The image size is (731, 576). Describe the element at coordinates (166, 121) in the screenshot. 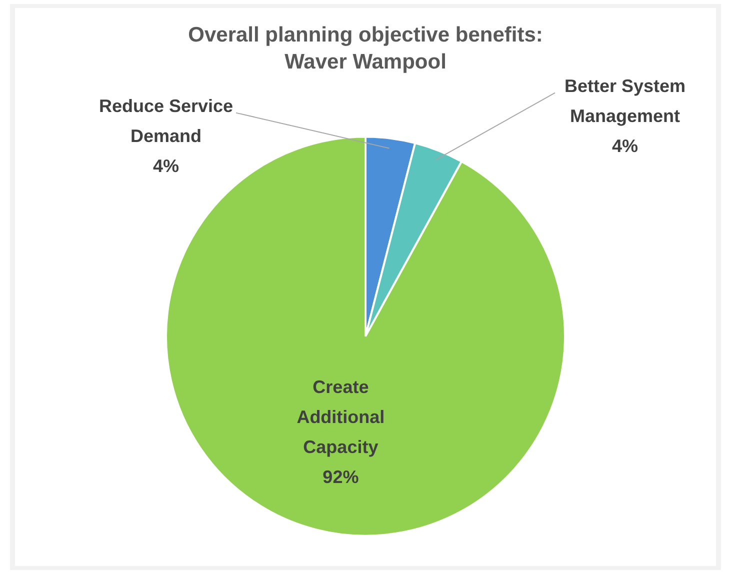

I see `slice-label: Reduce Service Demand` at that location.